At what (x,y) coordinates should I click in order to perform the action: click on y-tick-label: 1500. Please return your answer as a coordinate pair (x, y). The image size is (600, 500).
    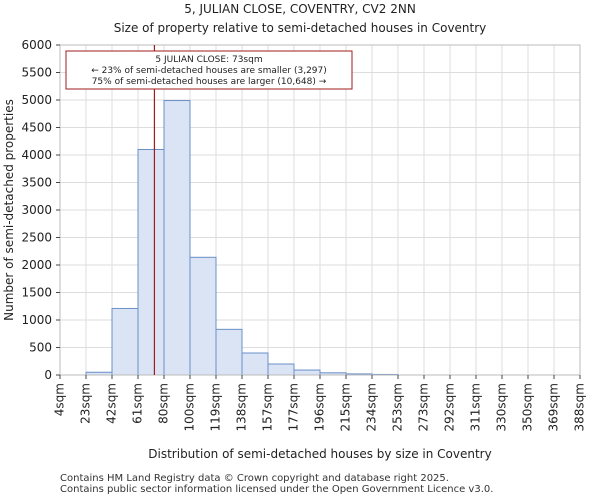
    Looking at the image, I should click on (36, 293).